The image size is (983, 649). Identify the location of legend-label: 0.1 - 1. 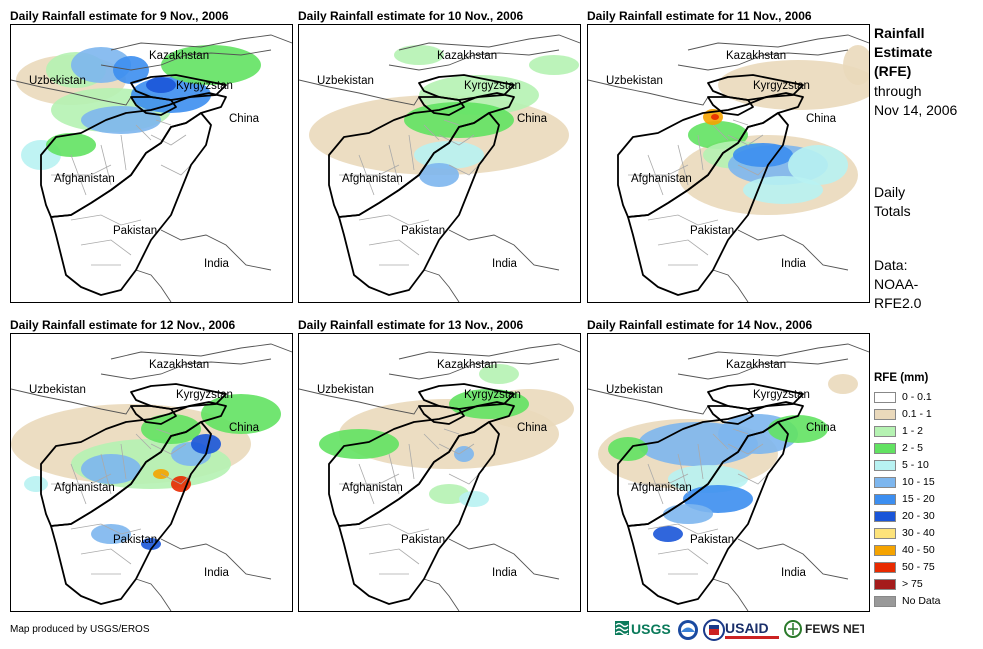
(917, 414).